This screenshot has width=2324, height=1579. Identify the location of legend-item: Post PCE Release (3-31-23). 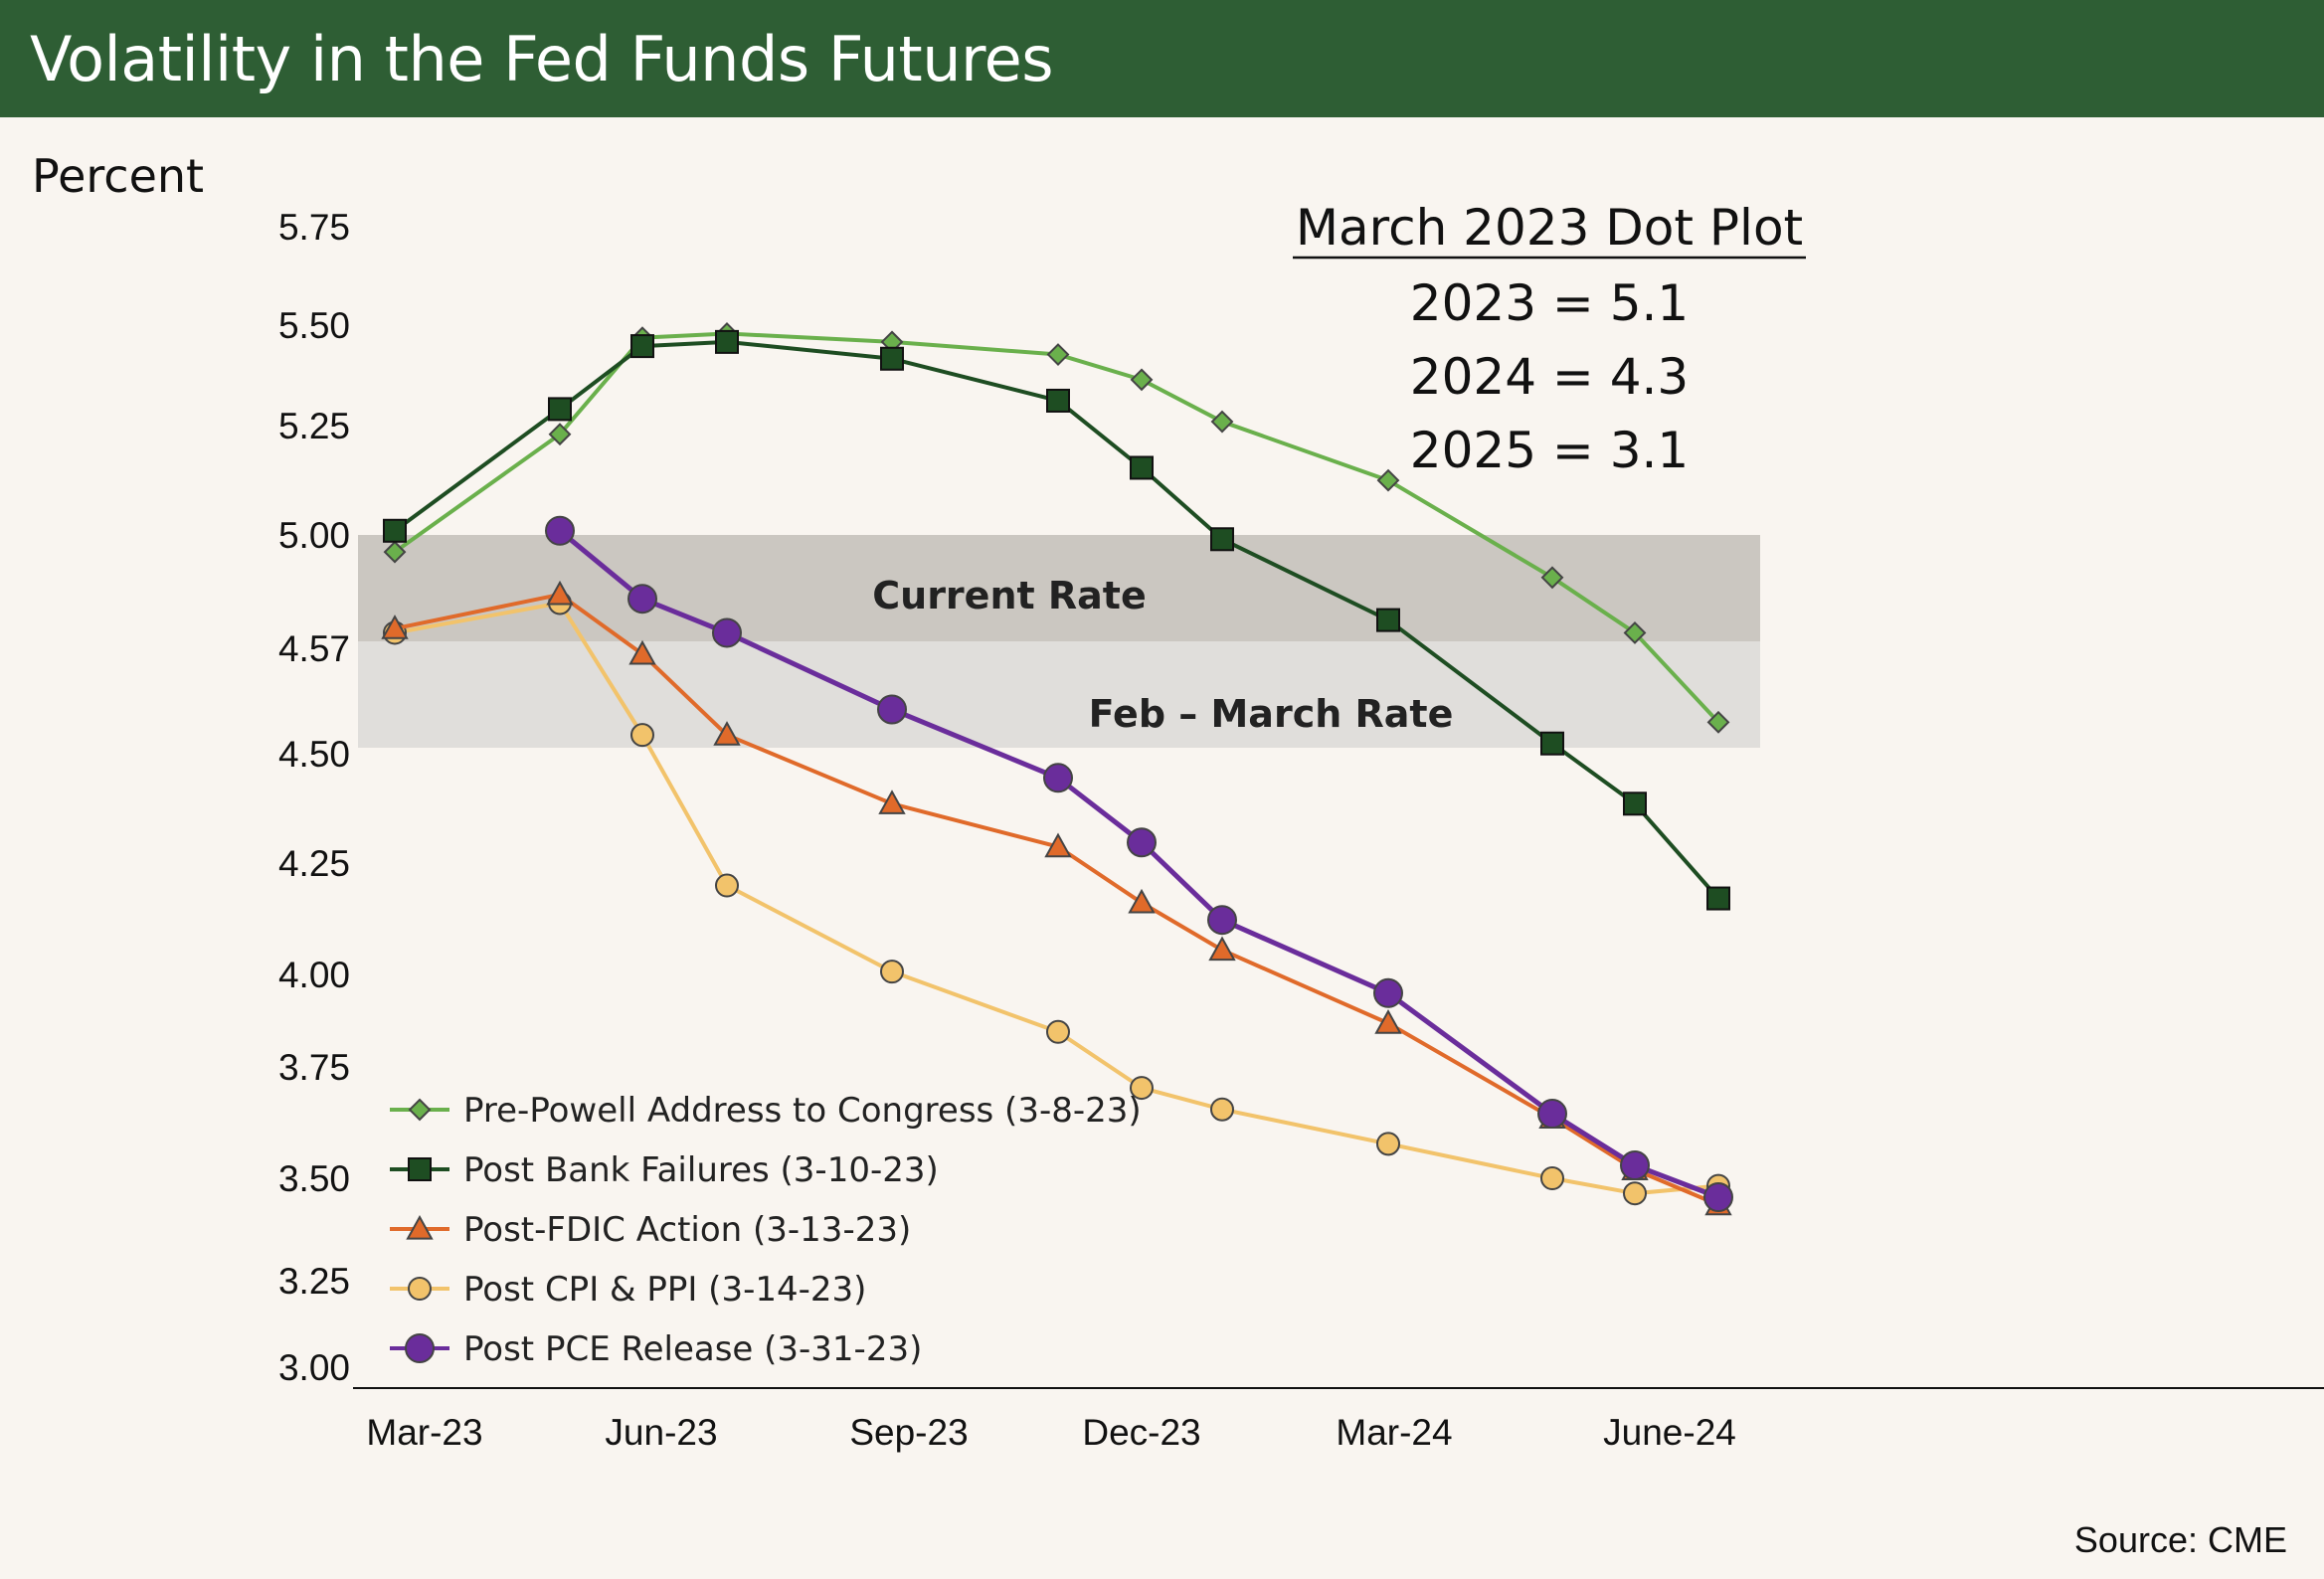
(656, 1349).